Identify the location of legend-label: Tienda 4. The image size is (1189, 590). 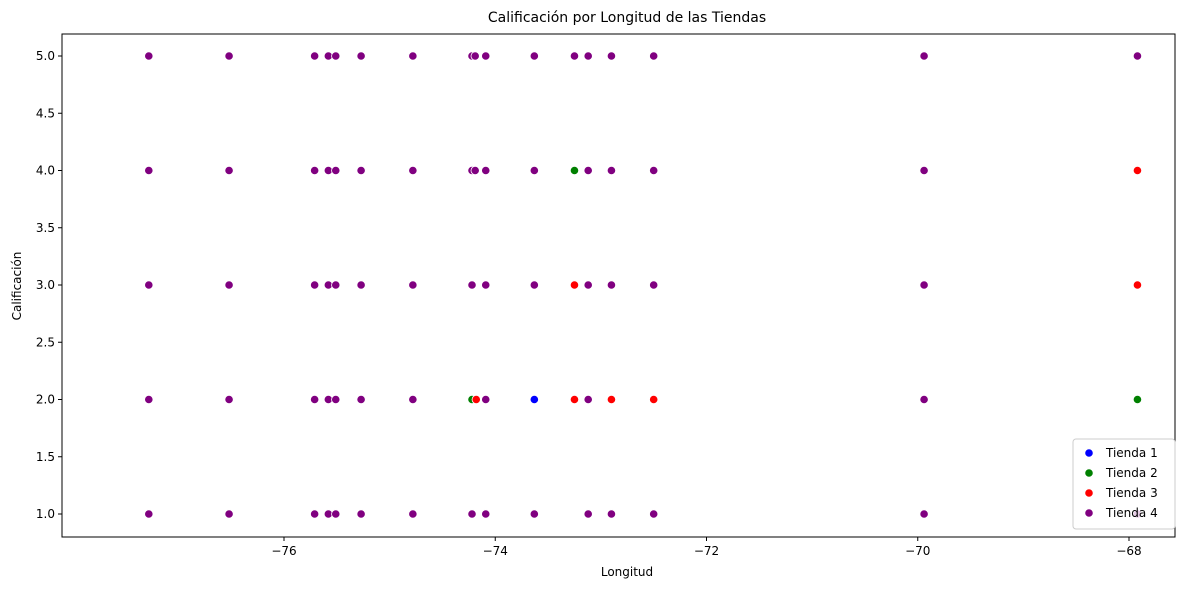
(1131, 513).